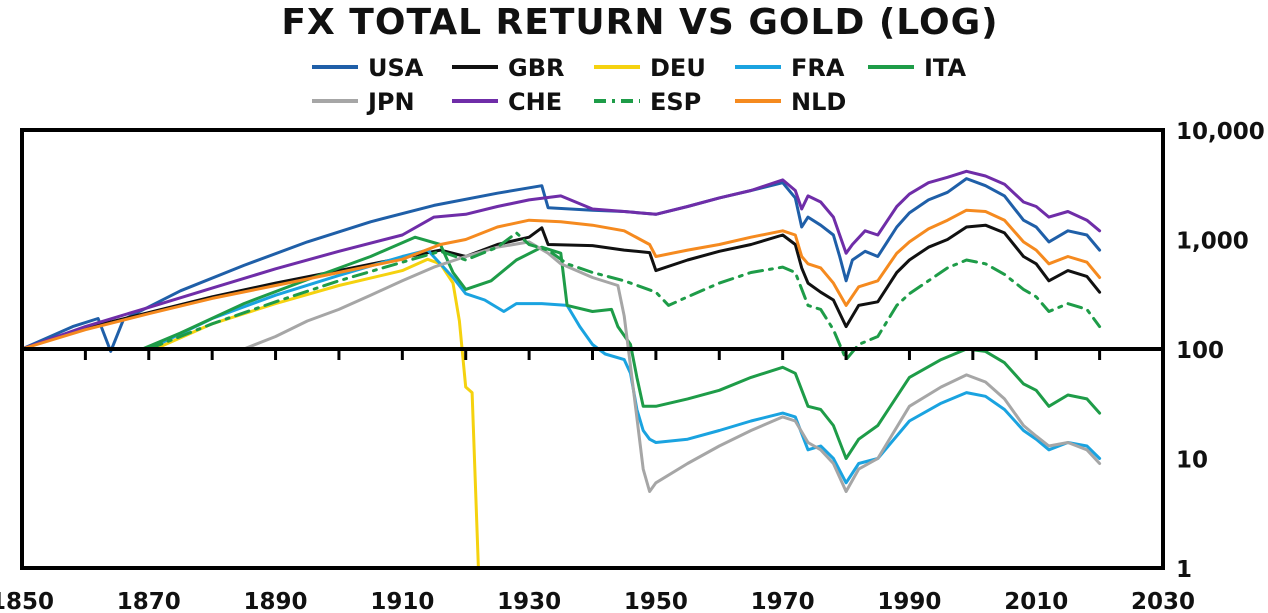  I want to click on legend-label-usa: USA, so click(396, 68).